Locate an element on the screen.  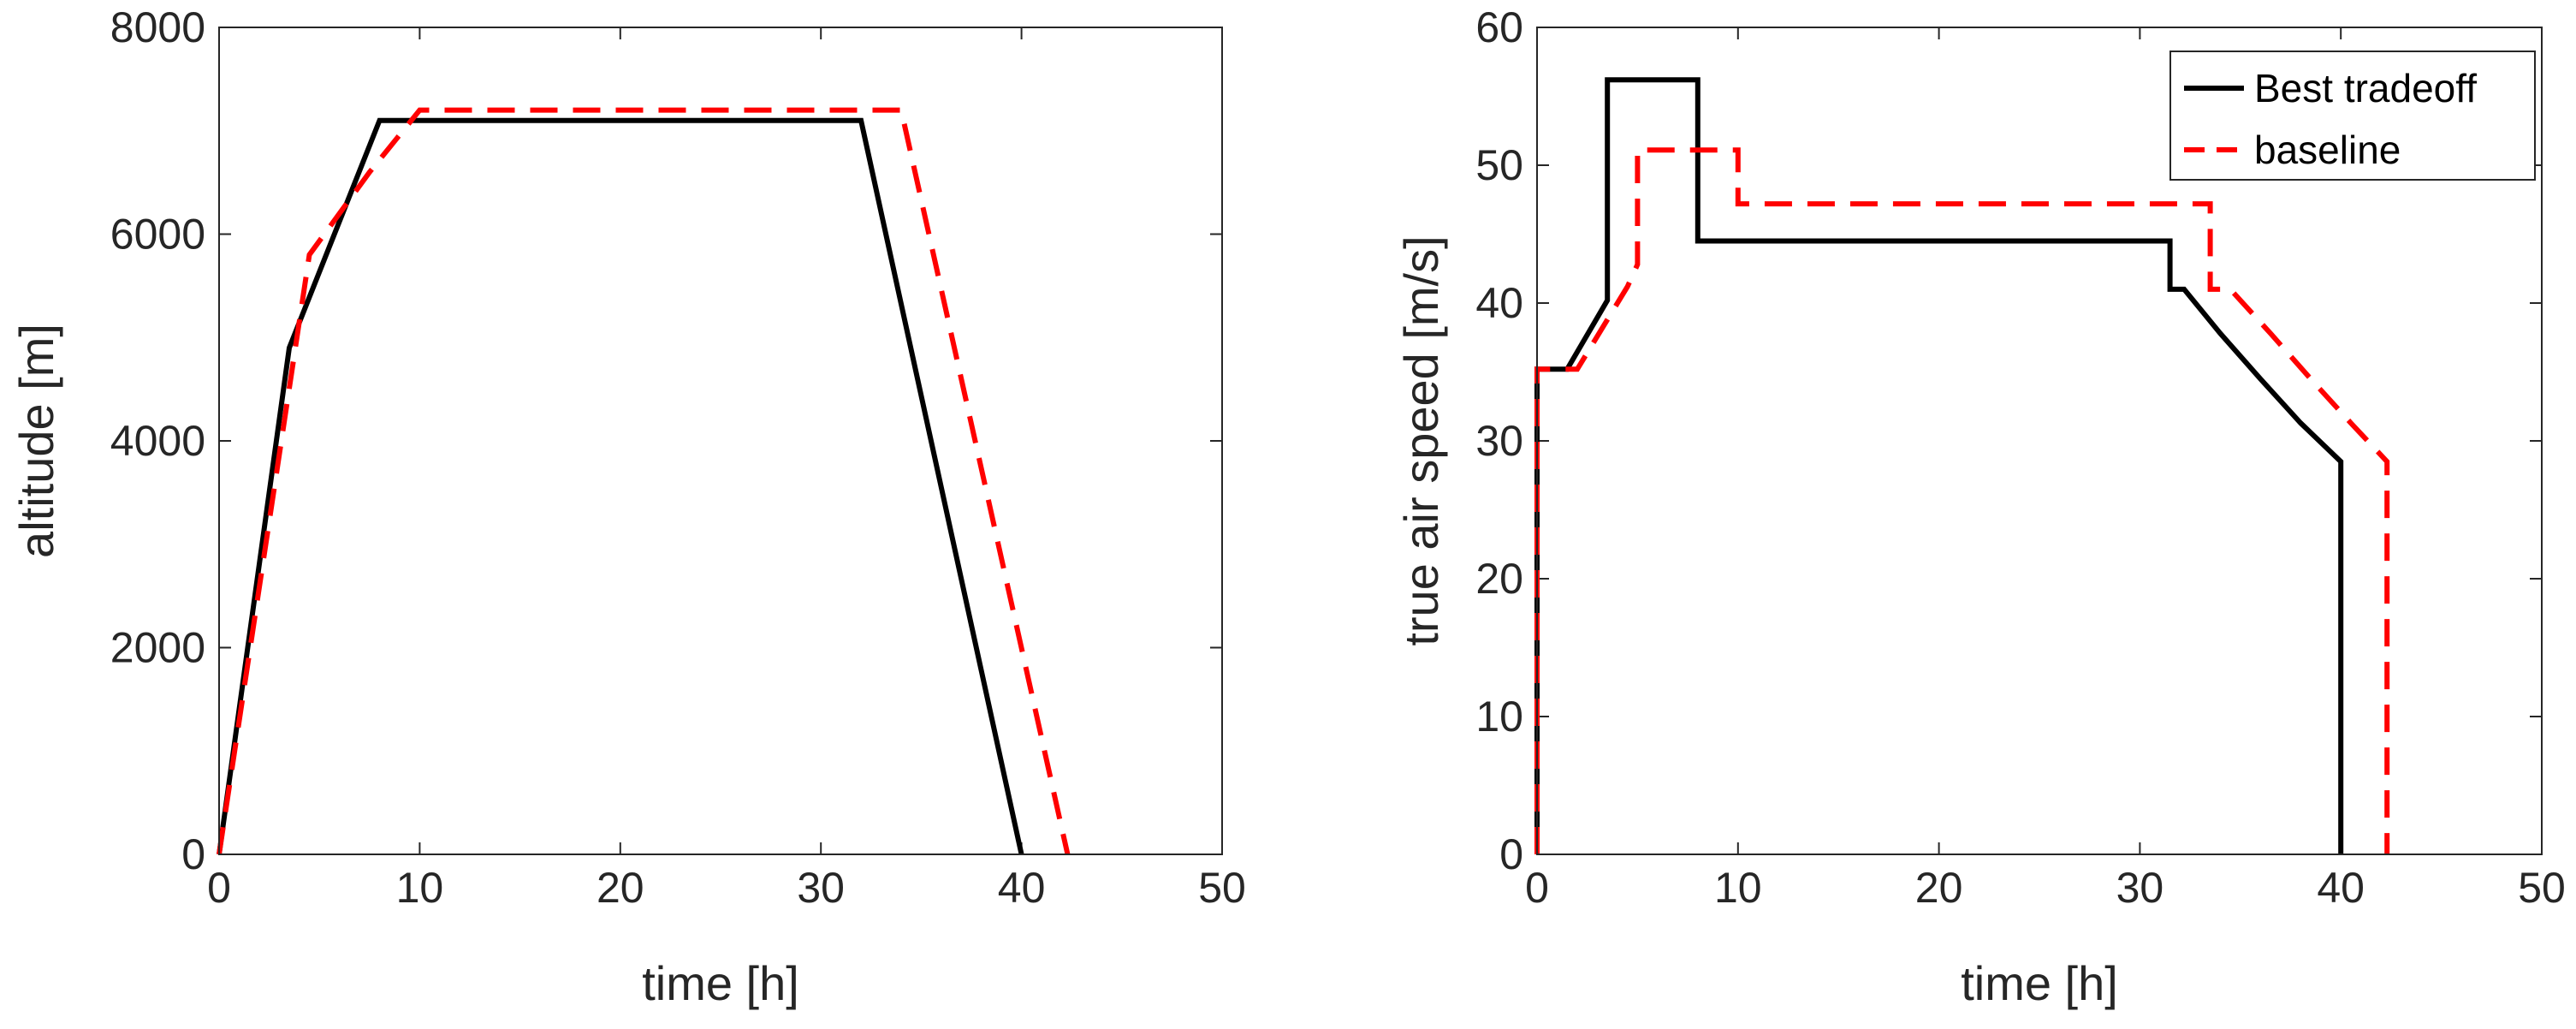
y-tick-label: 60 is located at coordinates (1499, 27).